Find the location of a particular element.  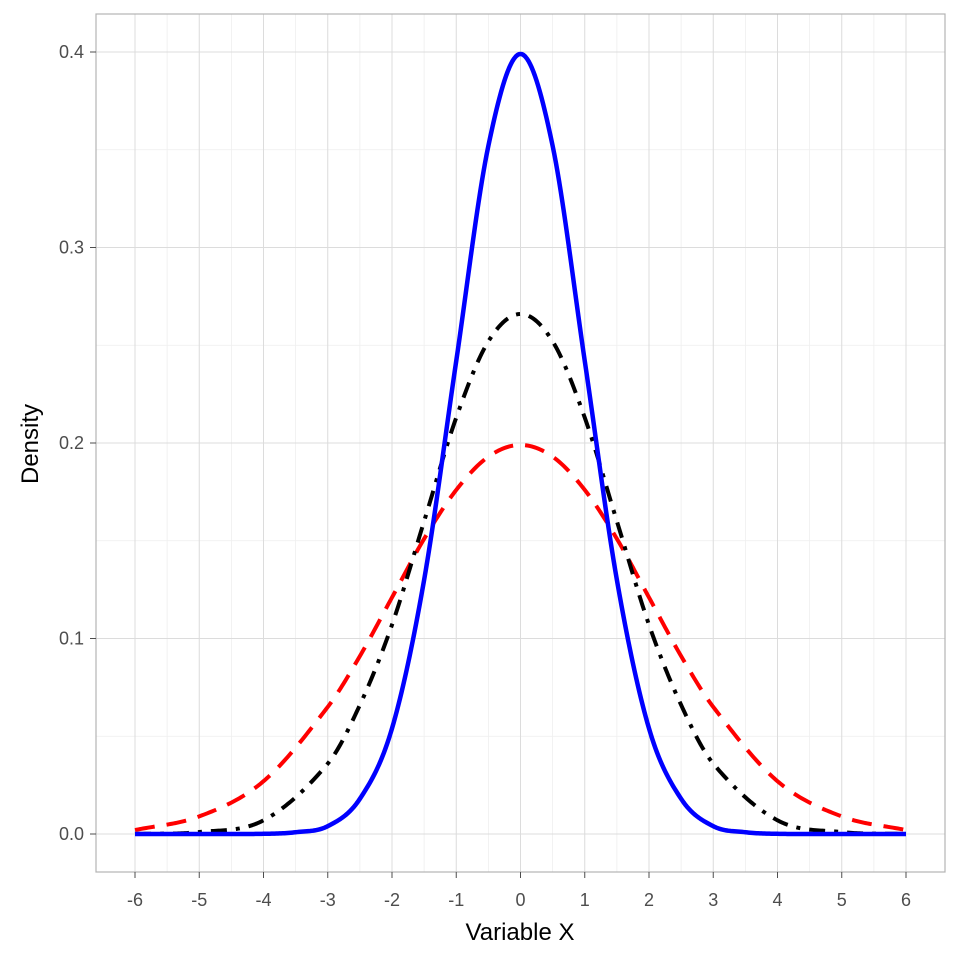

x-tick-label: 2 is located at coordinates (649, 900).